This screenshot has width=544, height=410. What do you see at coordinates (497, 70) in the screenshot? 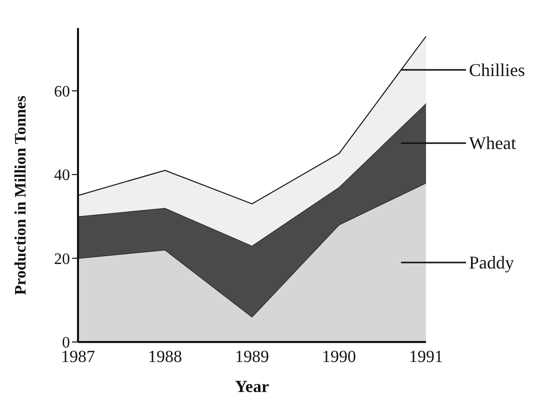
I see `legend-label: Chillies` at bounding box center [497, 70].